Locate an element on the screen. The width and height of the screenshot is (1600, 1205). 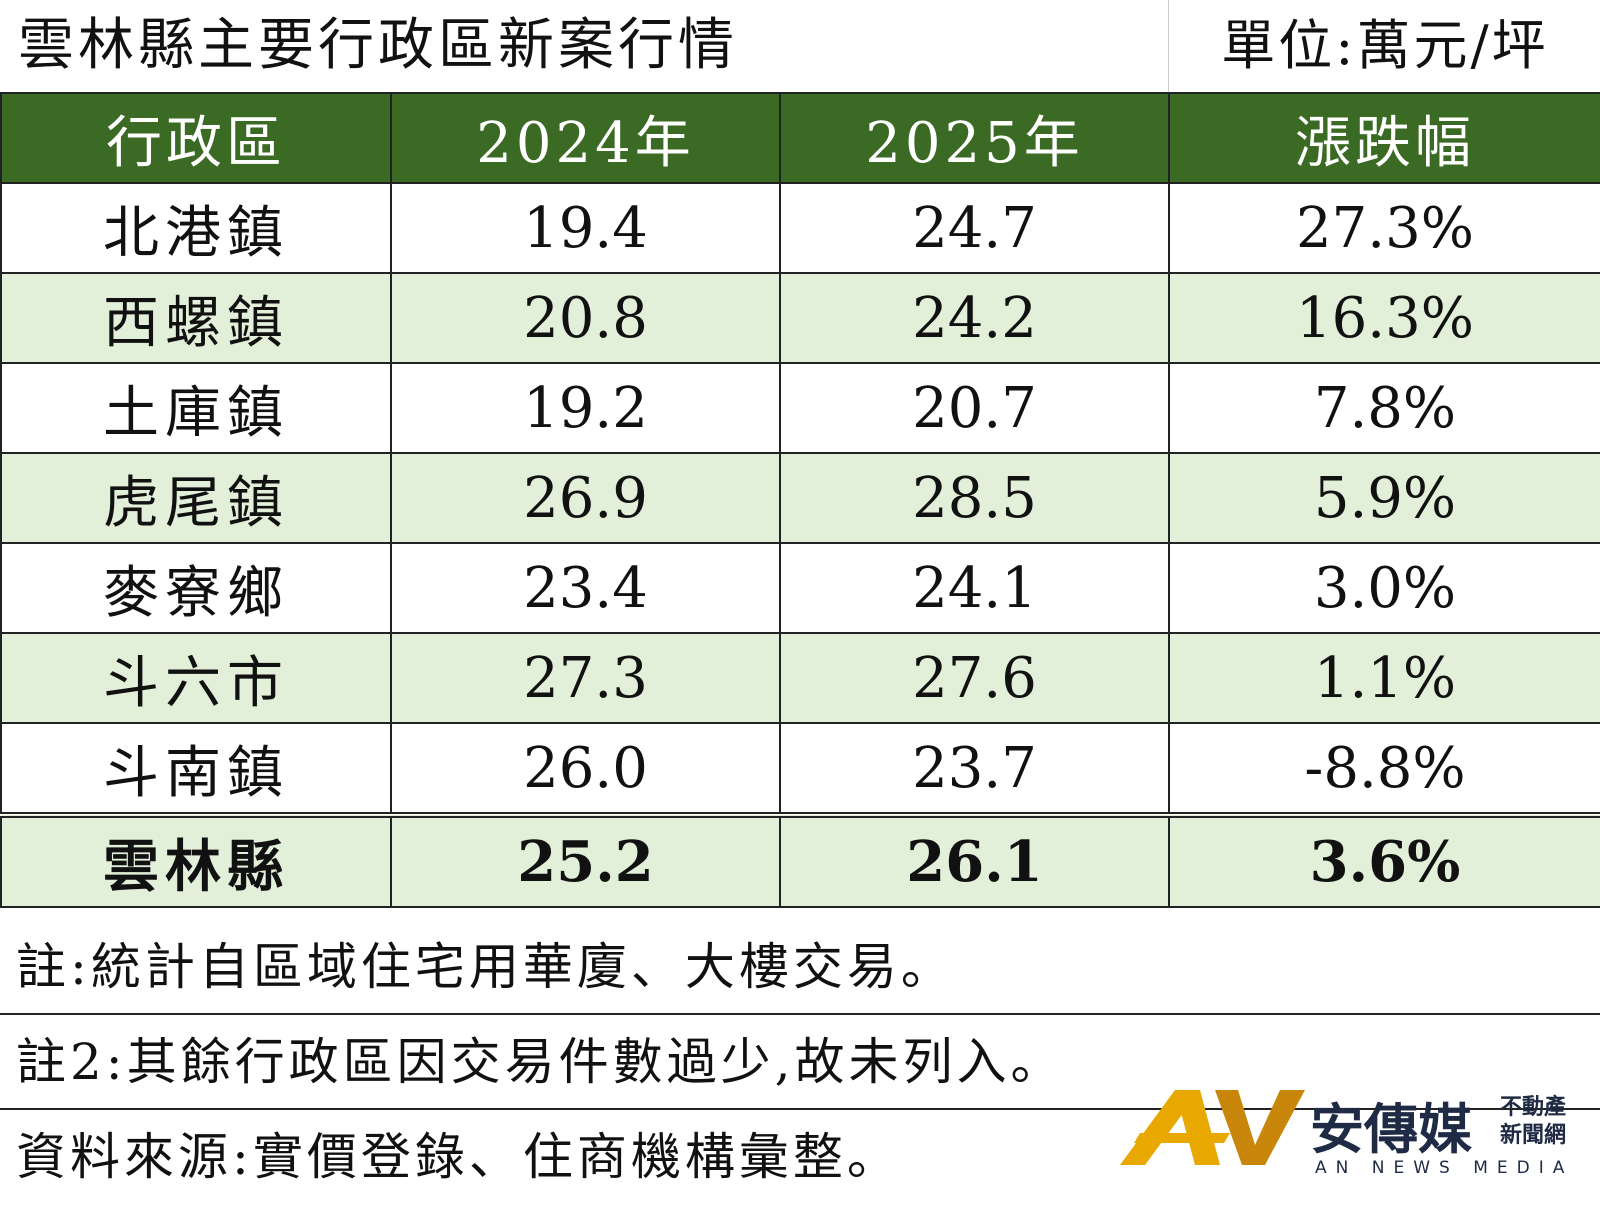
value-cell: 7.8% is located at coordinates (1384, 408).